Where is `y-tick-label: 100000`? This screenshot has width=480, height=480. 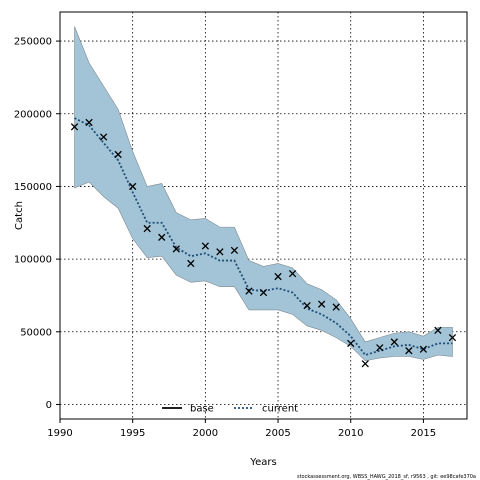
y-tick-label: 100000 is located at coordinates (33, 260).